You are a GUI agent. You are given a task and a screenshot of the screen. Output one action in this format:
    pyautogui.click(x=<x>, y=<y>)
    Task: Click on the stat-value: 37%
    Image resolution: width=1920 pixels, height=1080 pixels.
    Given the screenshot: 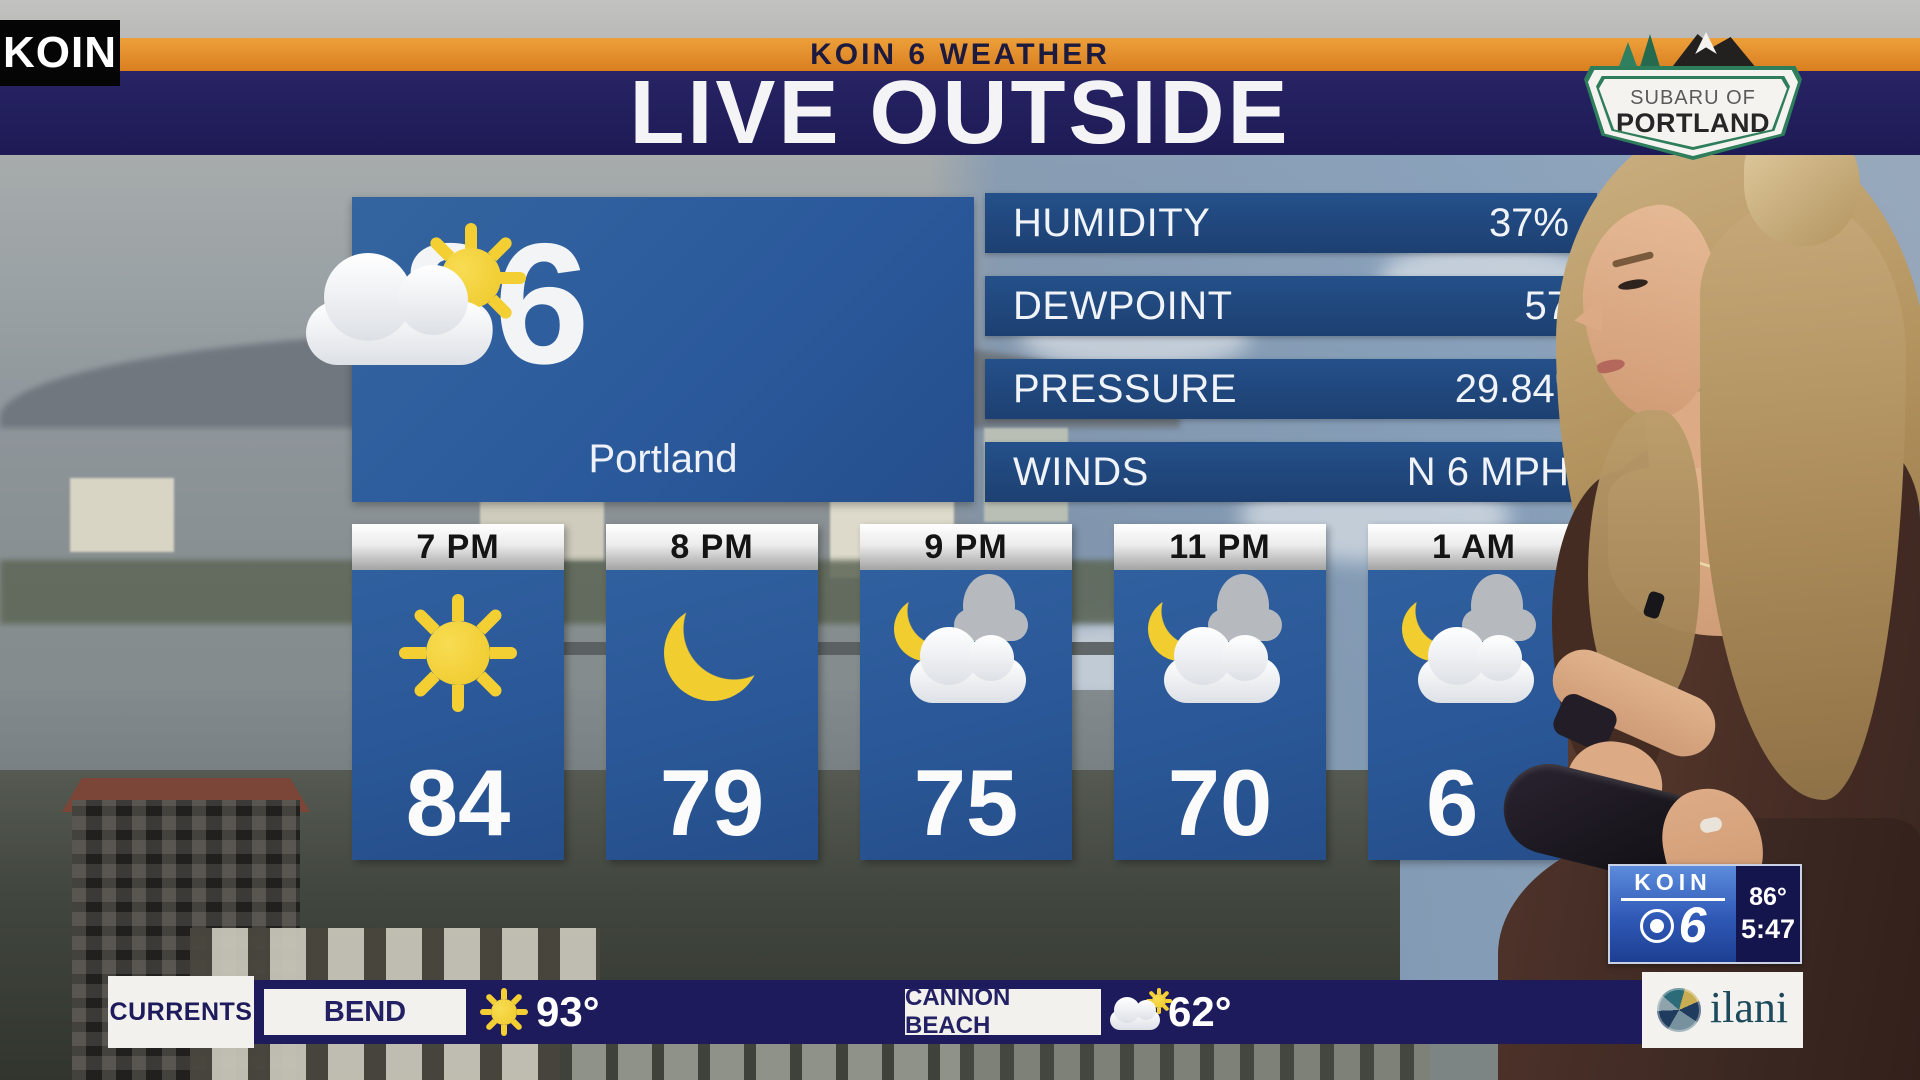 What is the action you would take?
    pyautogui.click(x=1528, y=222)
    